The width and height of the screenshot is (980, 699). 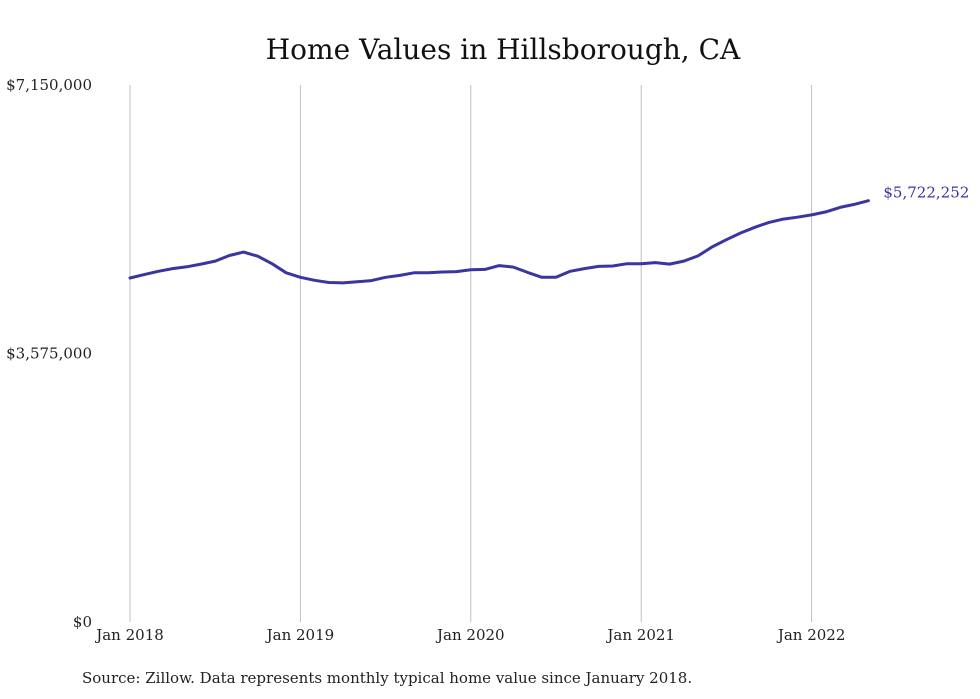 What do you see at coordinates (300, 635) in the screenshot?
I see `x-tick-label: Jan 2019` at bounding box center [300, 635].